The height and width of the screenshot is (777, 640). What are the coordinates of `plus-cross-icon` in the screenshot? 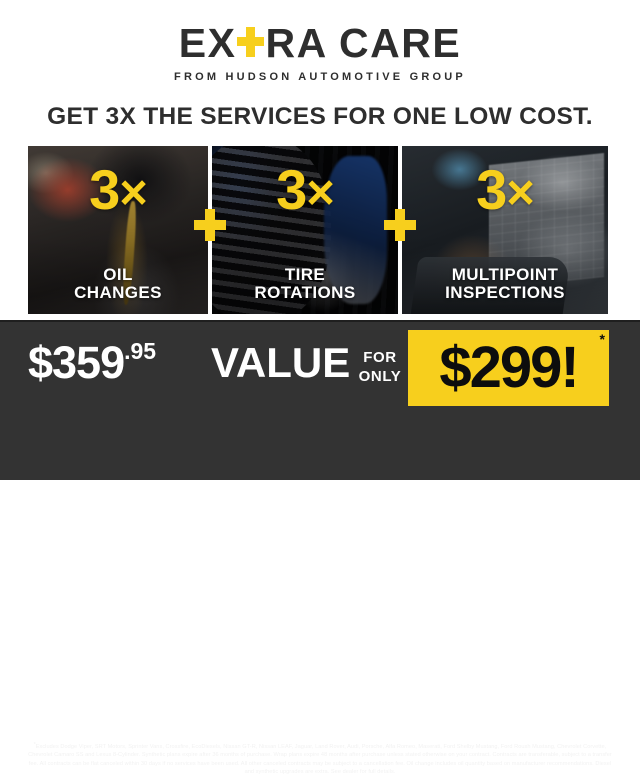 It's located at (251, 41).